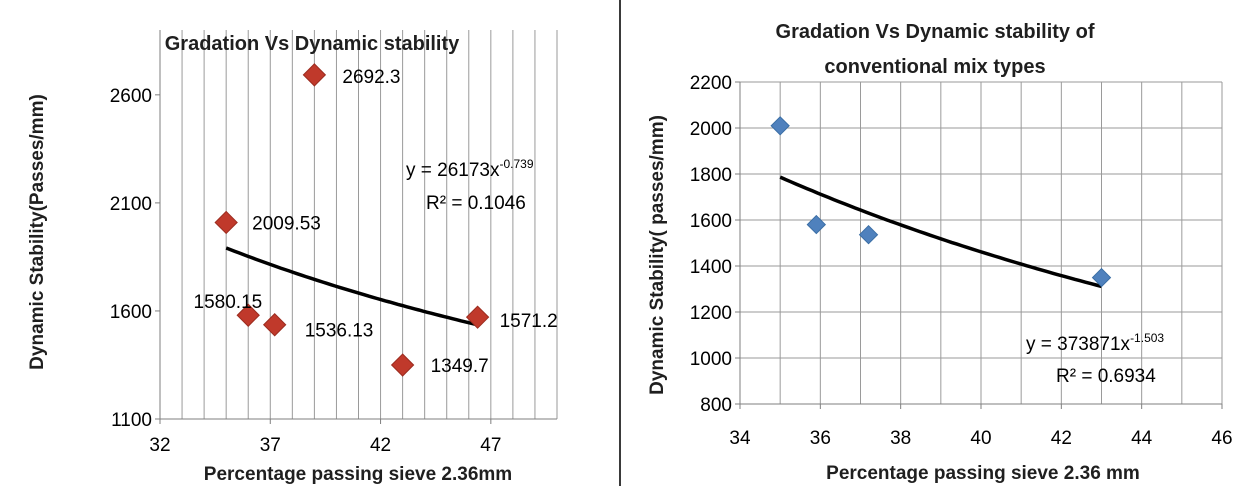 This screenshot has width=1241, height=486. What do you see at coordinates (1106, 376) in the screenshot?
I see `r-squared-text: R² = 0.6934` at bounding box center [1106, 376].